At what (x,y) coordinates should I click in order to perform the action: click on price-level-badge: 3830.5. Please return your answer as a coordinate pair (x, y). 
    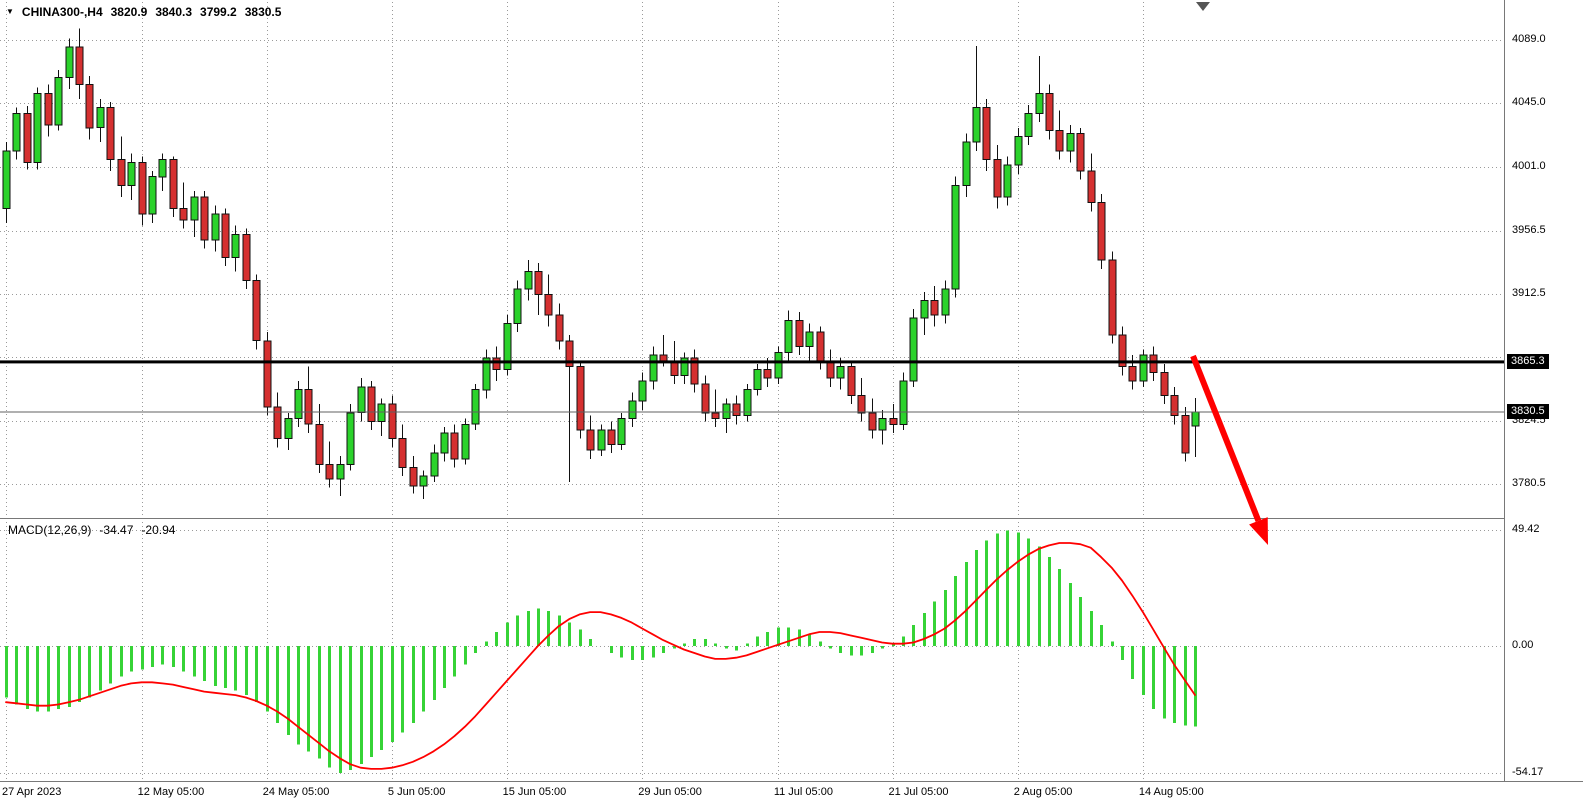
    Looking at the image, I should click on (1528, 412).